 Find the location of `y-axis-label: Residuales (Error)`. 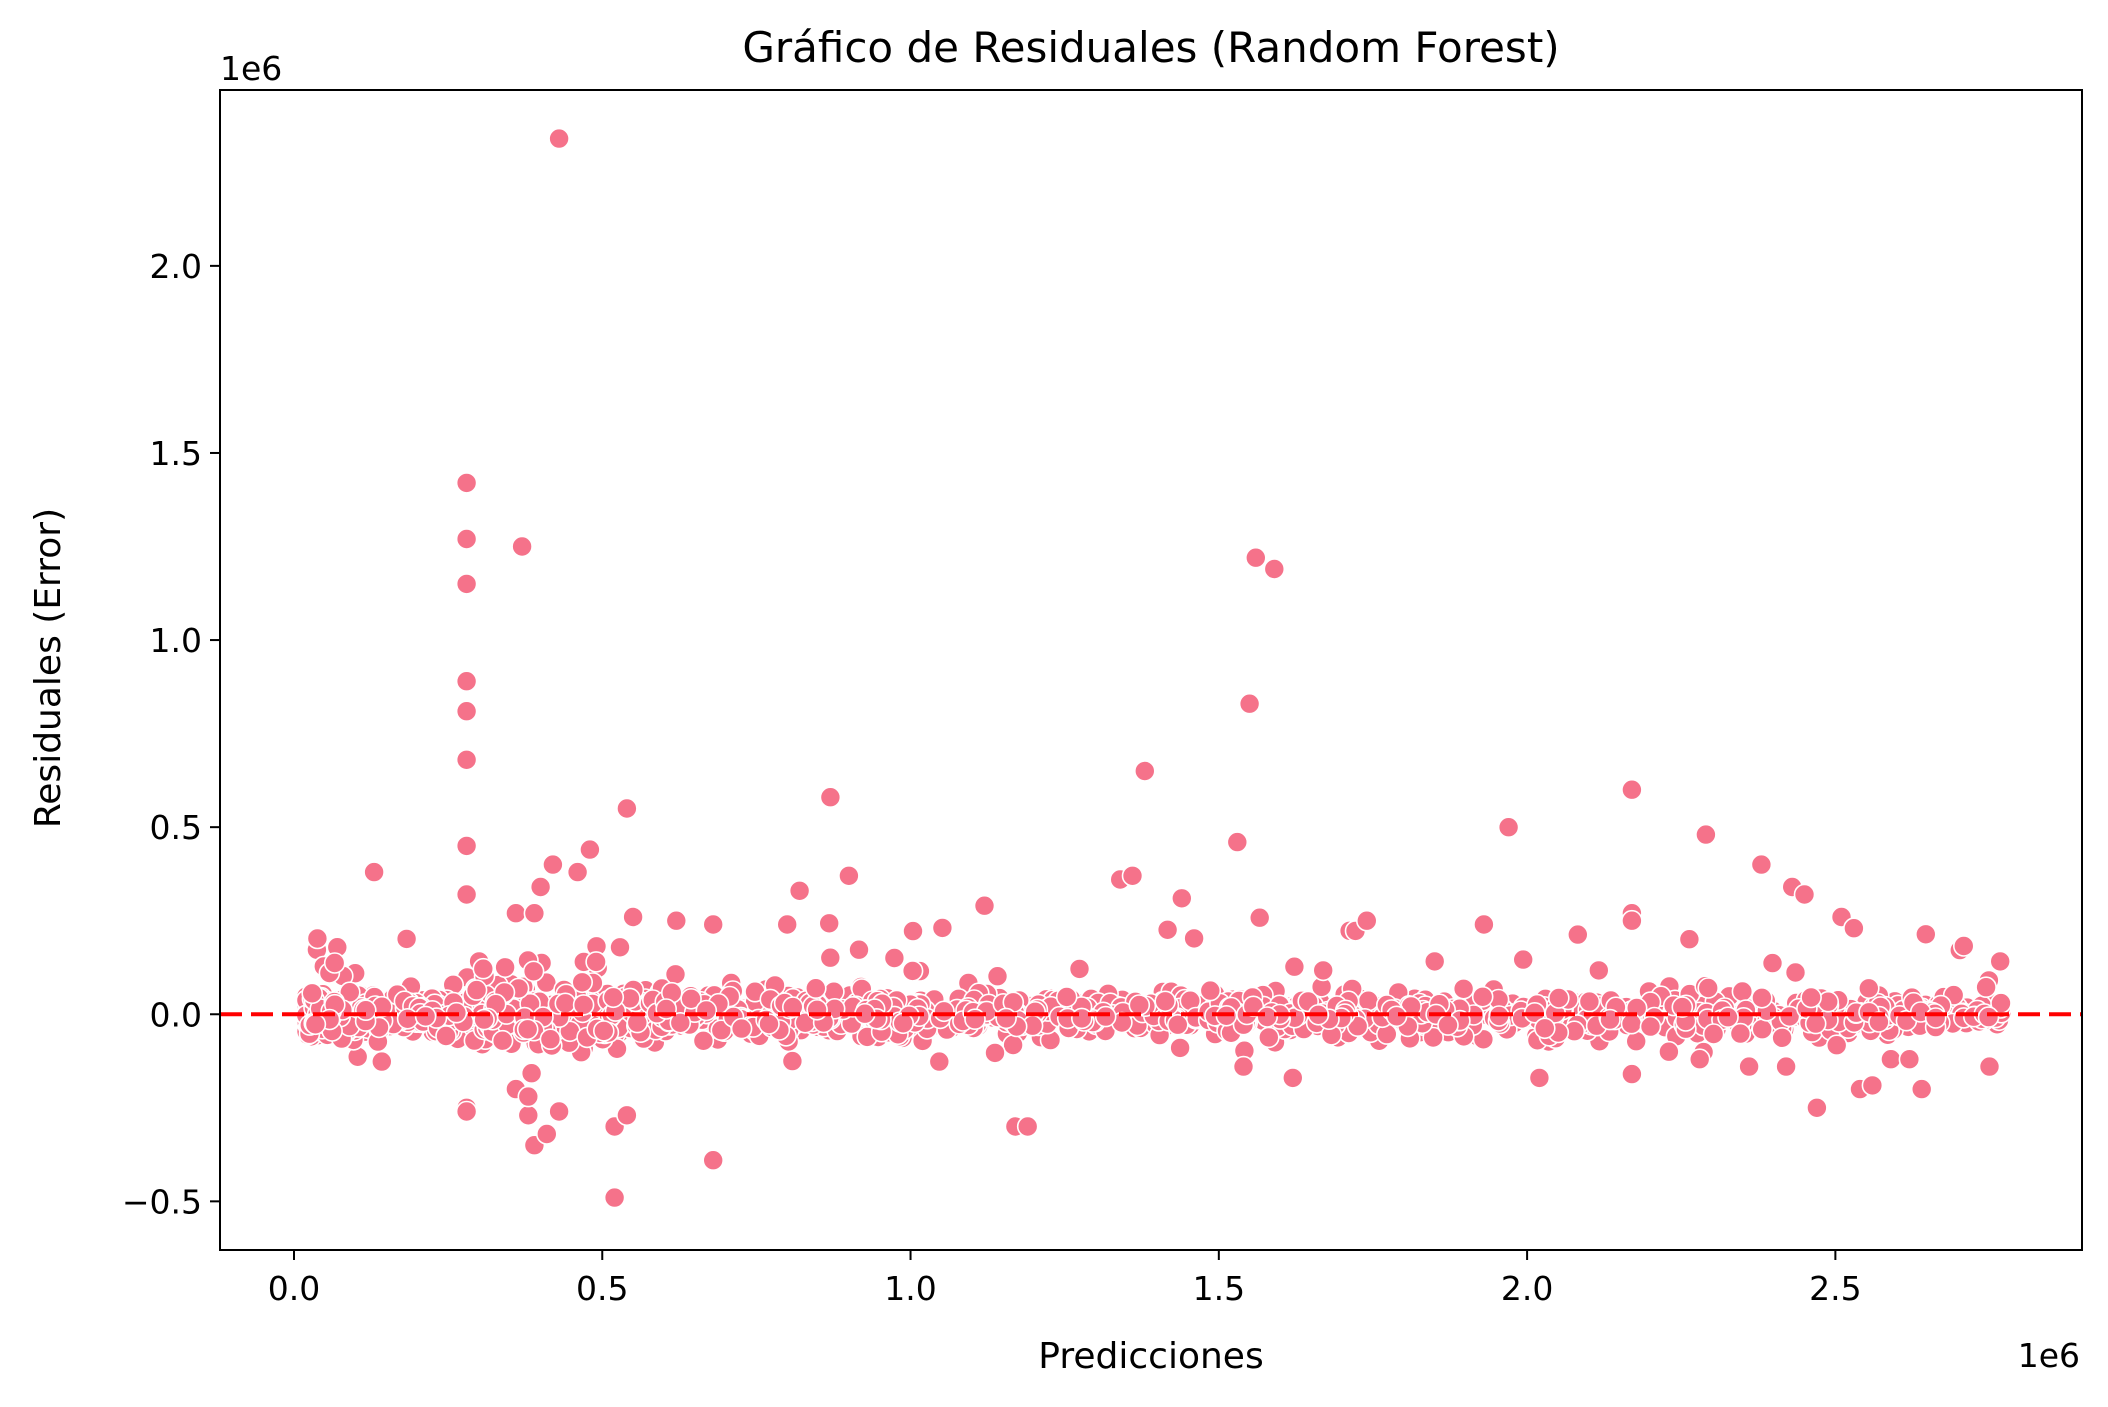

y-axis-label: Residuales (Error) is located at coordinates (48, 668).